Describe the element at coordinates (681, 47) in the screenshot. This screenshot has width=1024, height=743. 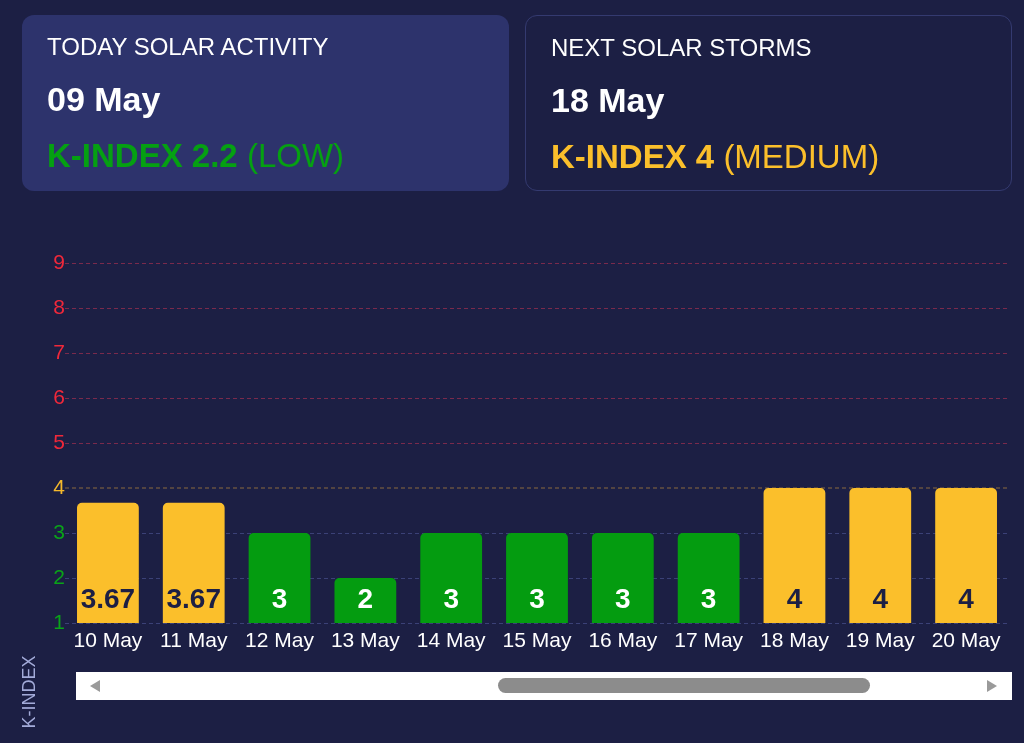
I see `text: NEXT SOLAR STORMS` at that location.